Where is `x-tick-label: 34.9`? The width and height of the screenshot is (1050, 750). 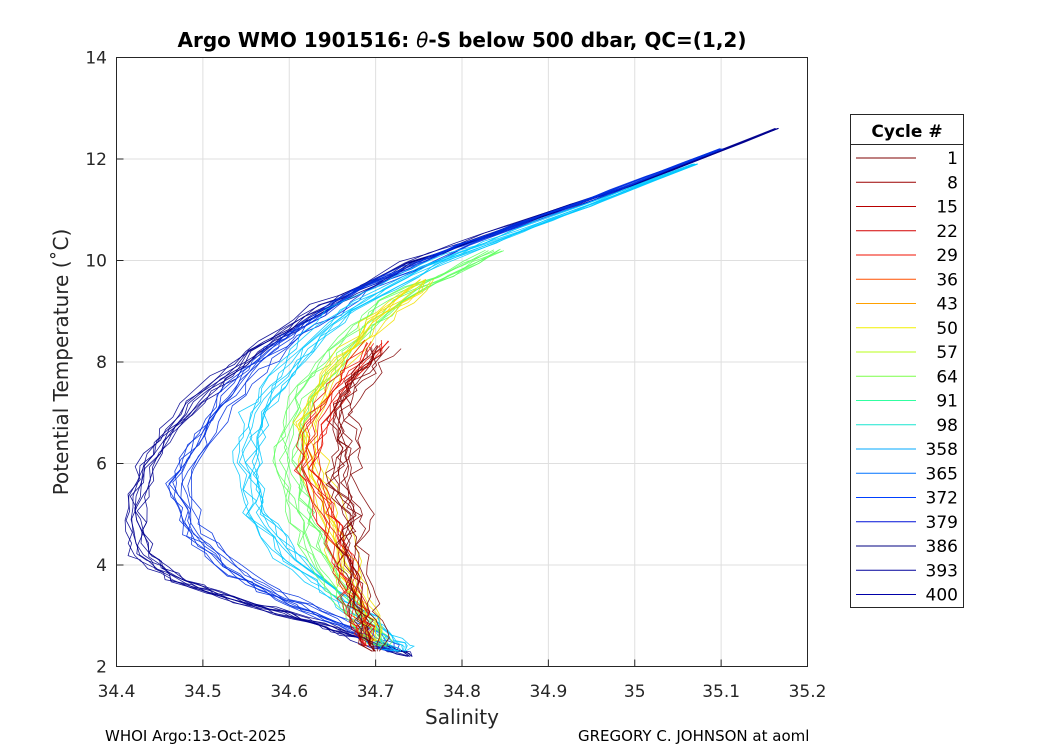 x-tick-label: 34.9 is located at coordinates (548, 692).